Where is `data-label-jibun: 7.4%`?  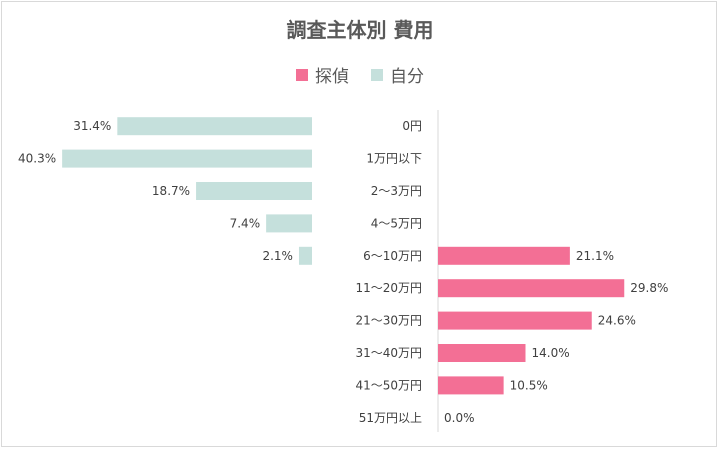
data-label-jibun: 7.4% is located at coordinates (245, 223).